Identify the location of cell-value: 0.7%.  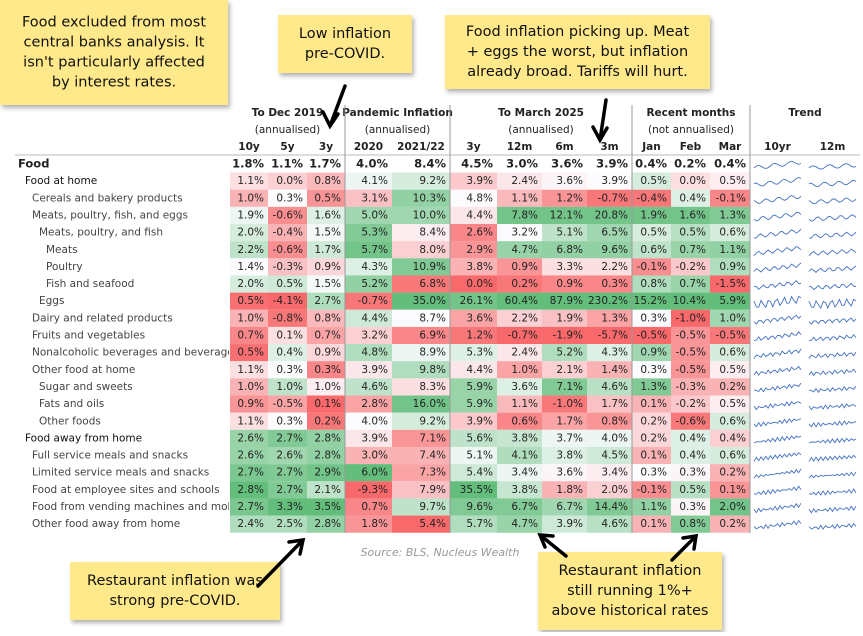
(250, 336).